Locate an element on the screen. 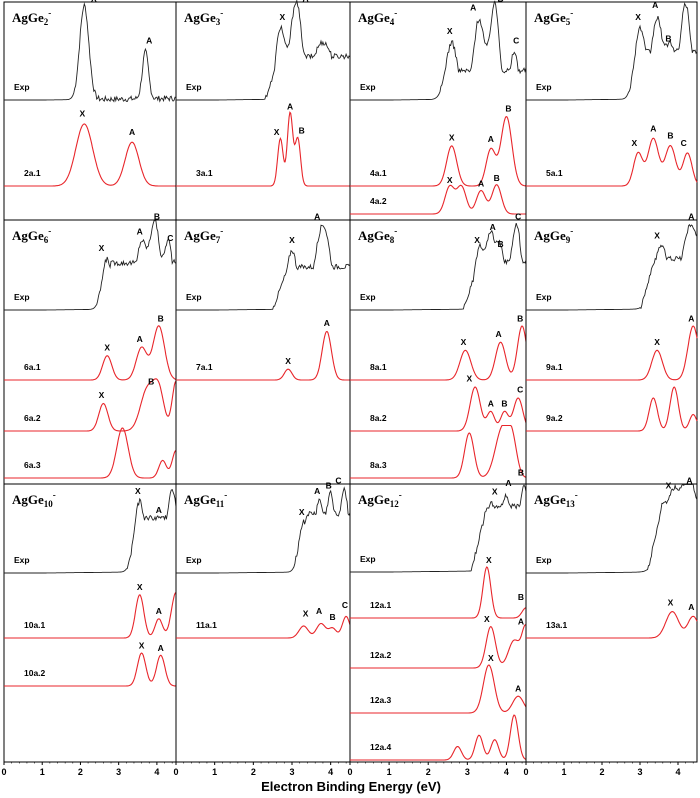  panel-agge6: AgGe6- Exp 6a.1 6a.2 6a.3 X A B C X A B X B is located at coordinates (90, 348).